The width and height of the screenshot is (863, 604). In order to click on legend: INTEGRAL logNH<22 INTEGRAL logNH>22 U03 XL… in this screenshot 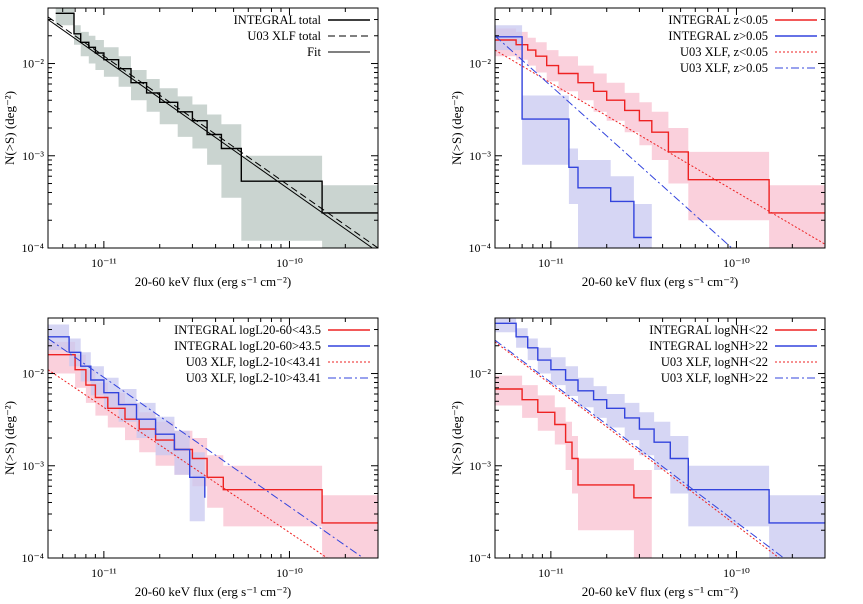, I will do `click(733, 354)`.